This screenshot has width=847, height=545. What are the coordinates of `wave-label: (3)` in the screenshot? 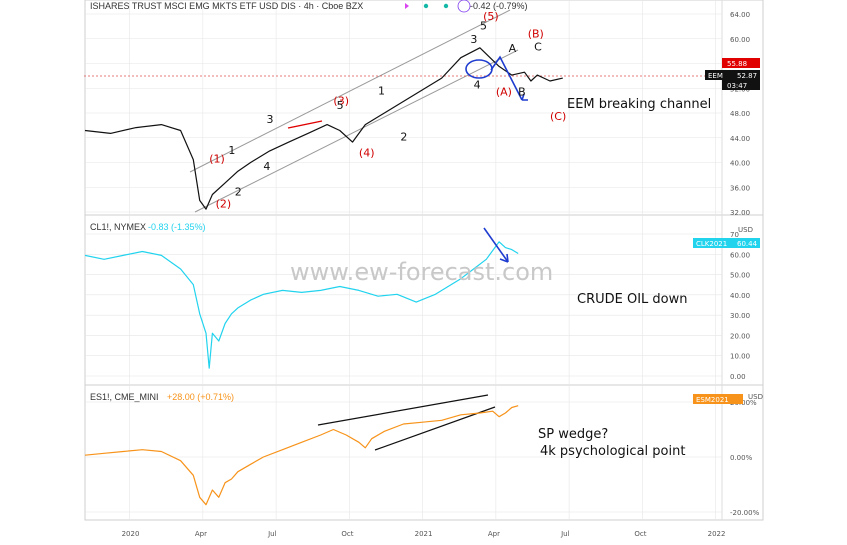 It's located at (341, 100).